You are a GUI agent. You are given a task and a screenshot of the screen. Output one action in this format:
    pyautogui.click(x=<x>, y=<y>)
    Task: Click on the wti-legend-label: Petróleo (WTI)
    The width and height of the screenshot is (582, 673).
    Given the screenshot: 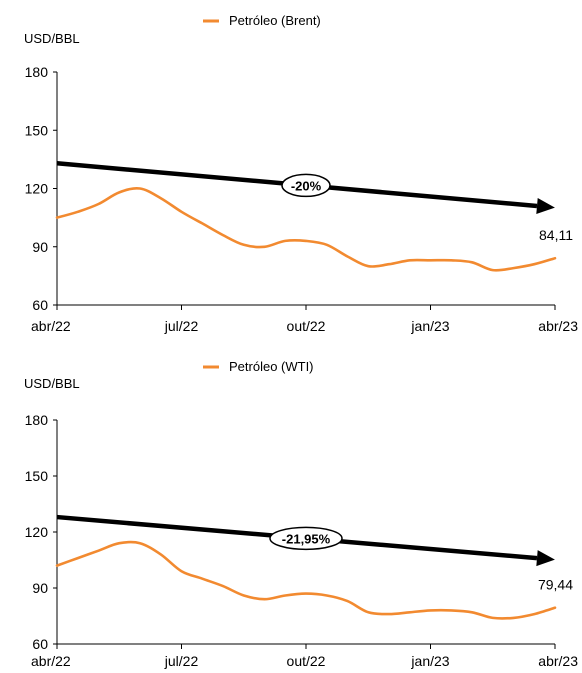 What is the action you would take?
    pyautogui.click(x=271, y=366)
    